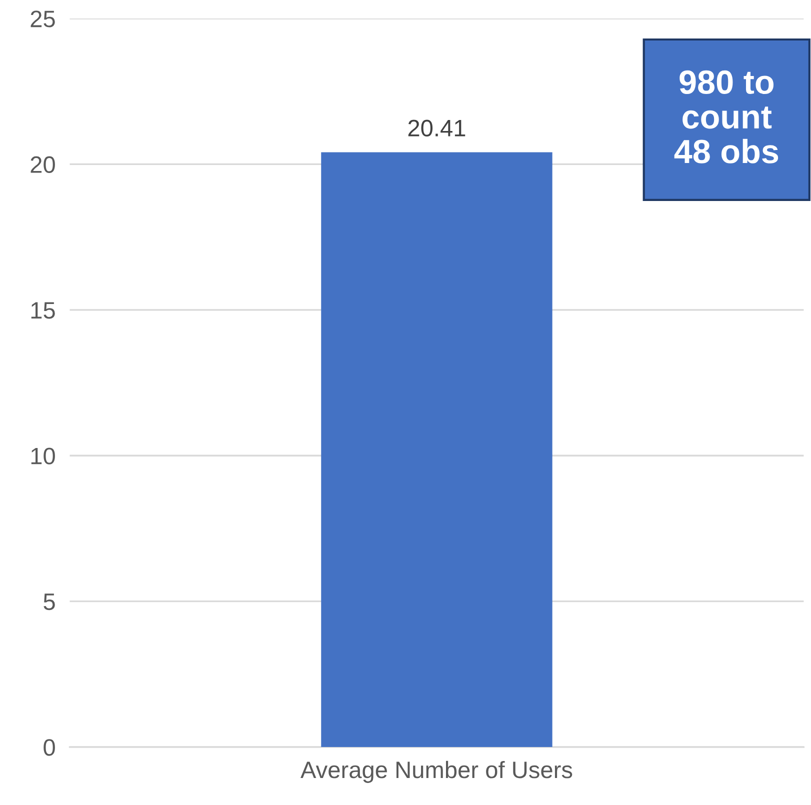  Describe the element at coordinates (49, 747) in the screenshot. I see `y-tick-label: 0` at that location.